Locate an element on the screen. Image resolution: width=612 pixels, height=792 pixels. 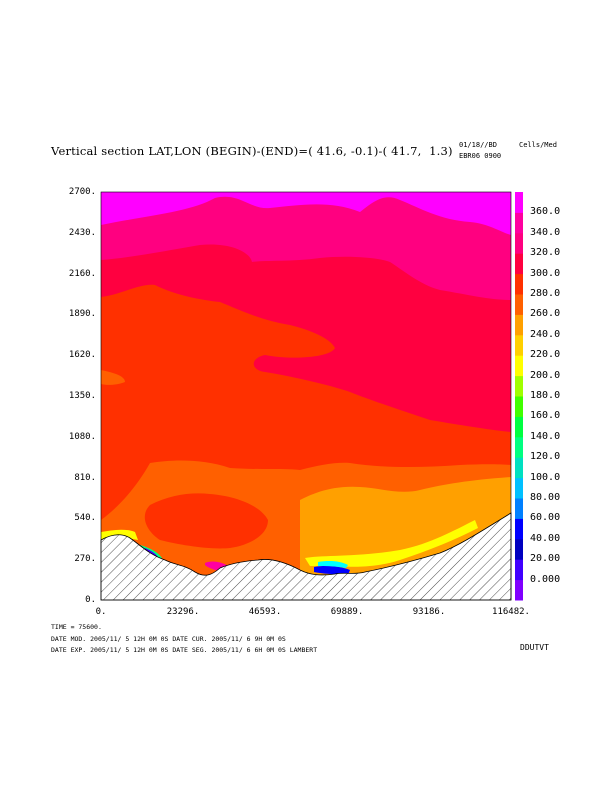
y-tick-label: 810. is located at coordinates (85, 477).